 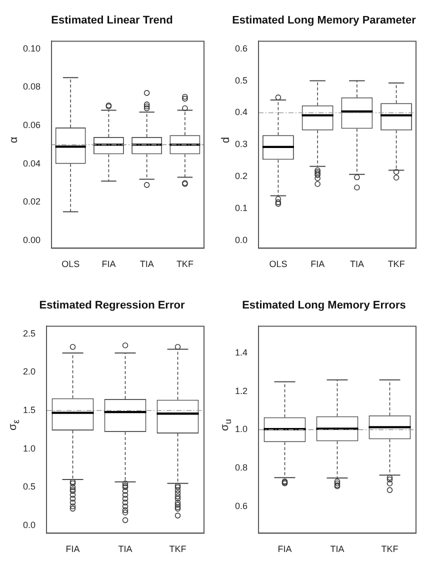 I want to click on y-tick-label: 0.10, so click(x=31, y=48).